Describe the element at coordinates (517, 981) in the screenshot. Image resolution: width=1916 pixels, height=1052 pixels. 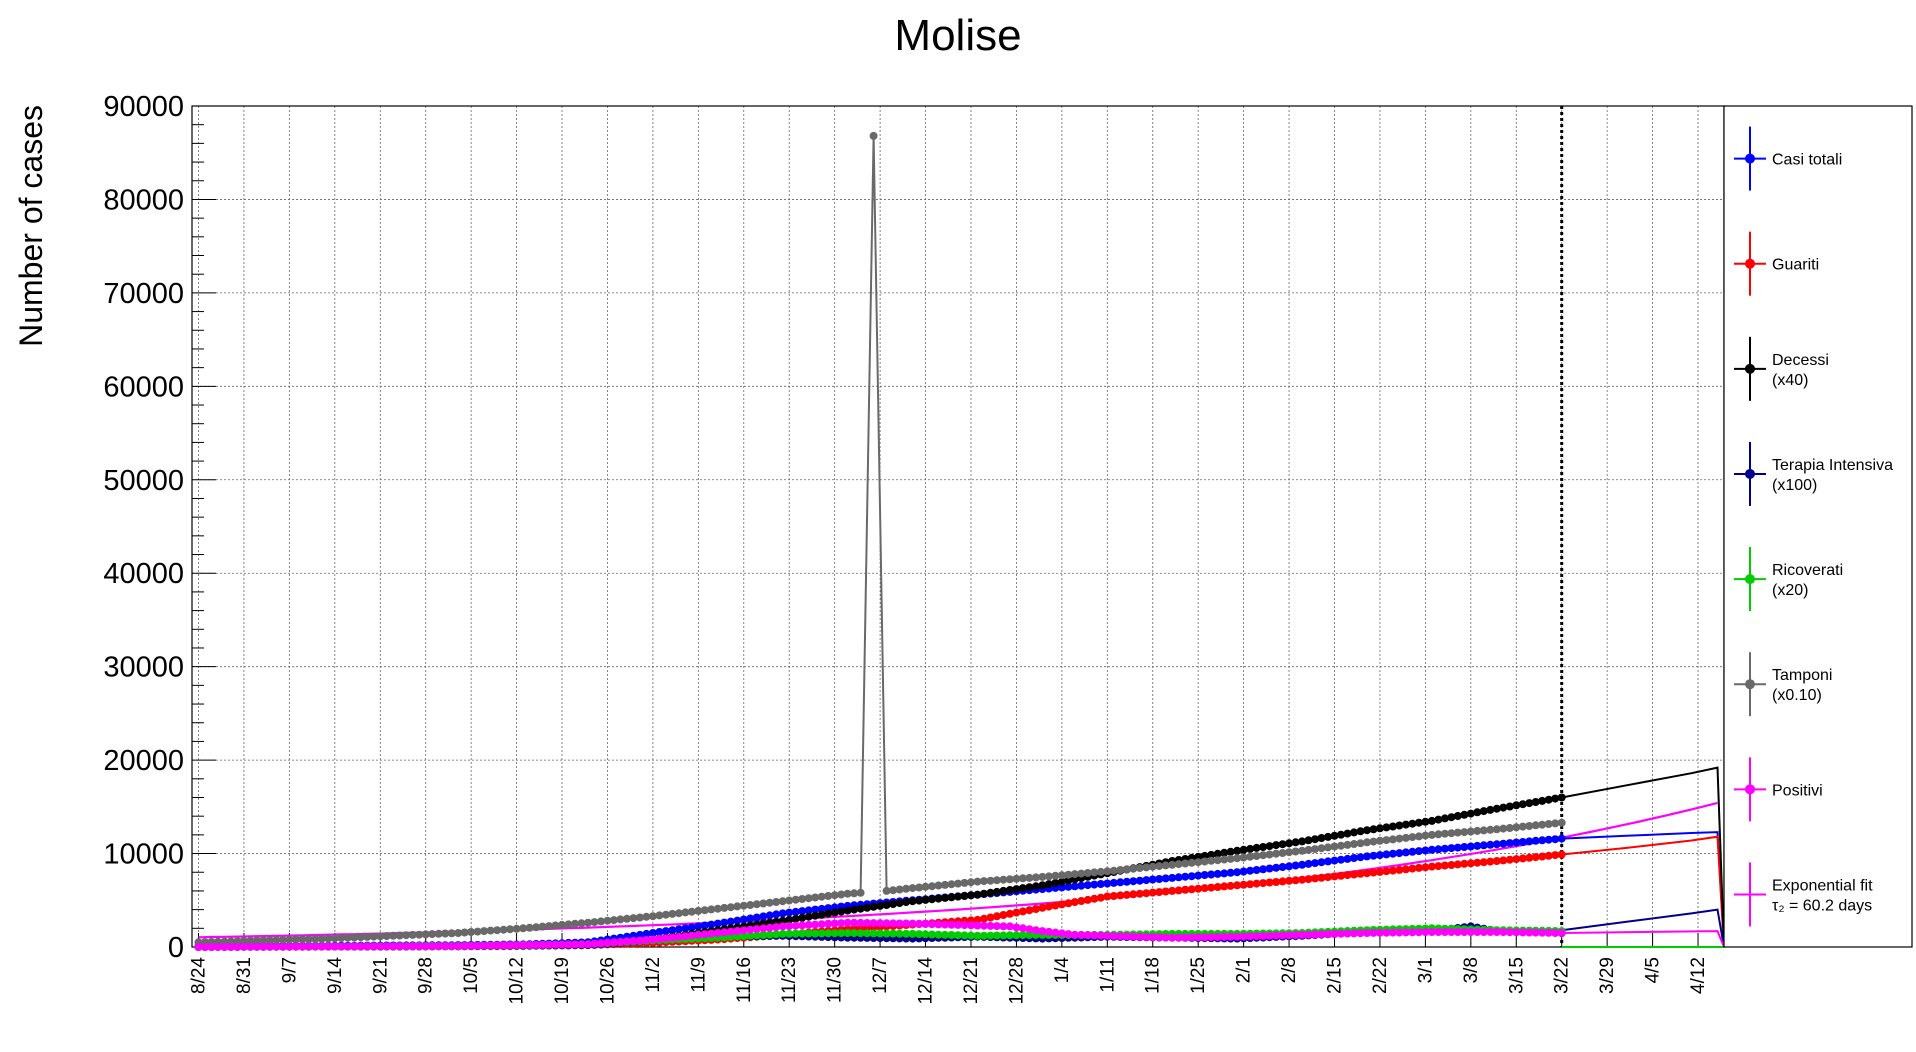
I see `x-tick-label: 10/12` at that location.